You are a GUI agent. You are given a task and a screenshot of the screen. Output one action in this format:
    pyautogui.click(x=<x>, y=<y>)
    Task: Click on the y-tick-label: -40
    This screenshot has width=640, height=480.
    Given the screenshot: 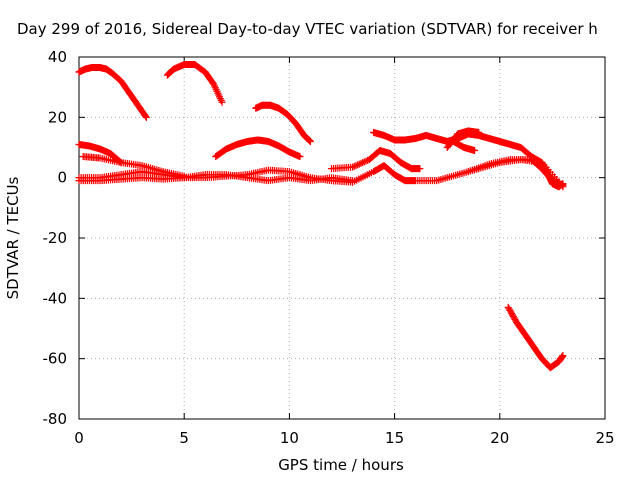 What is the action you would take?
    pyautogui.click(x=55, y=298)
    